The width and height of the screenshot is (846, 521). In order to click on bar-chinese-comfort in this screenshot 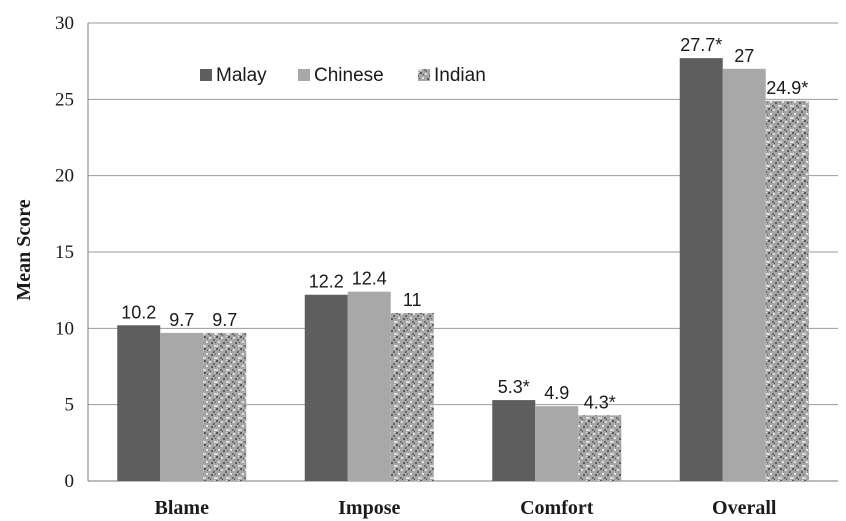, I will do `click(557, 443)`.